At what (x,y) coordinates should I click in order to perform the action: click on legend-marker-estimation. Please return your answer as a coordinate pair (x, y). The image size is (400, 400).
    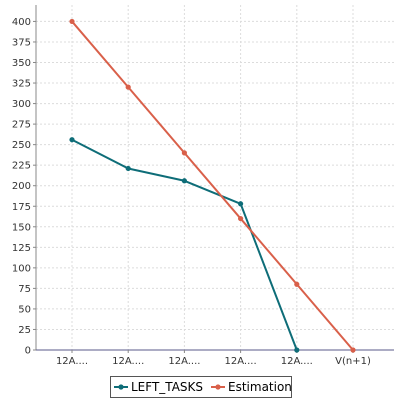
    Looking at the image, I should click on (218, 387).